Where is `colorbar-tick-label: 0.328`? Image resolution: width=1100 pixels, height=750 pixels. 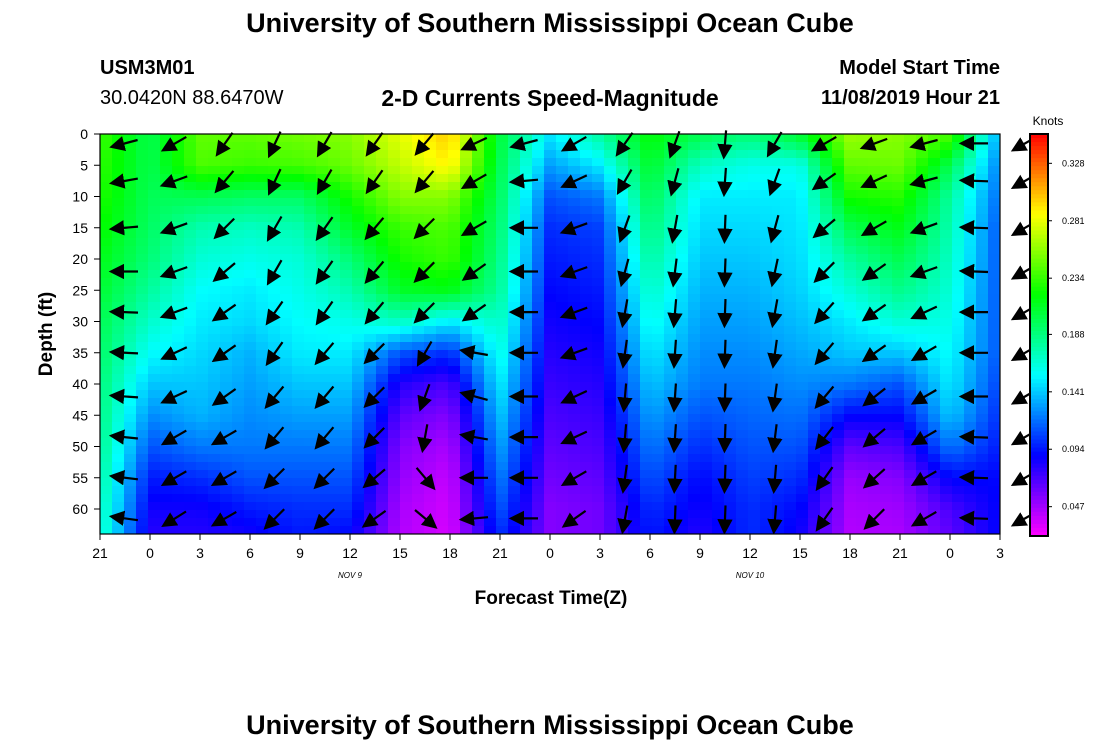 colorbar-tick-label: 0.328 is located at coordinates (1073, 163).